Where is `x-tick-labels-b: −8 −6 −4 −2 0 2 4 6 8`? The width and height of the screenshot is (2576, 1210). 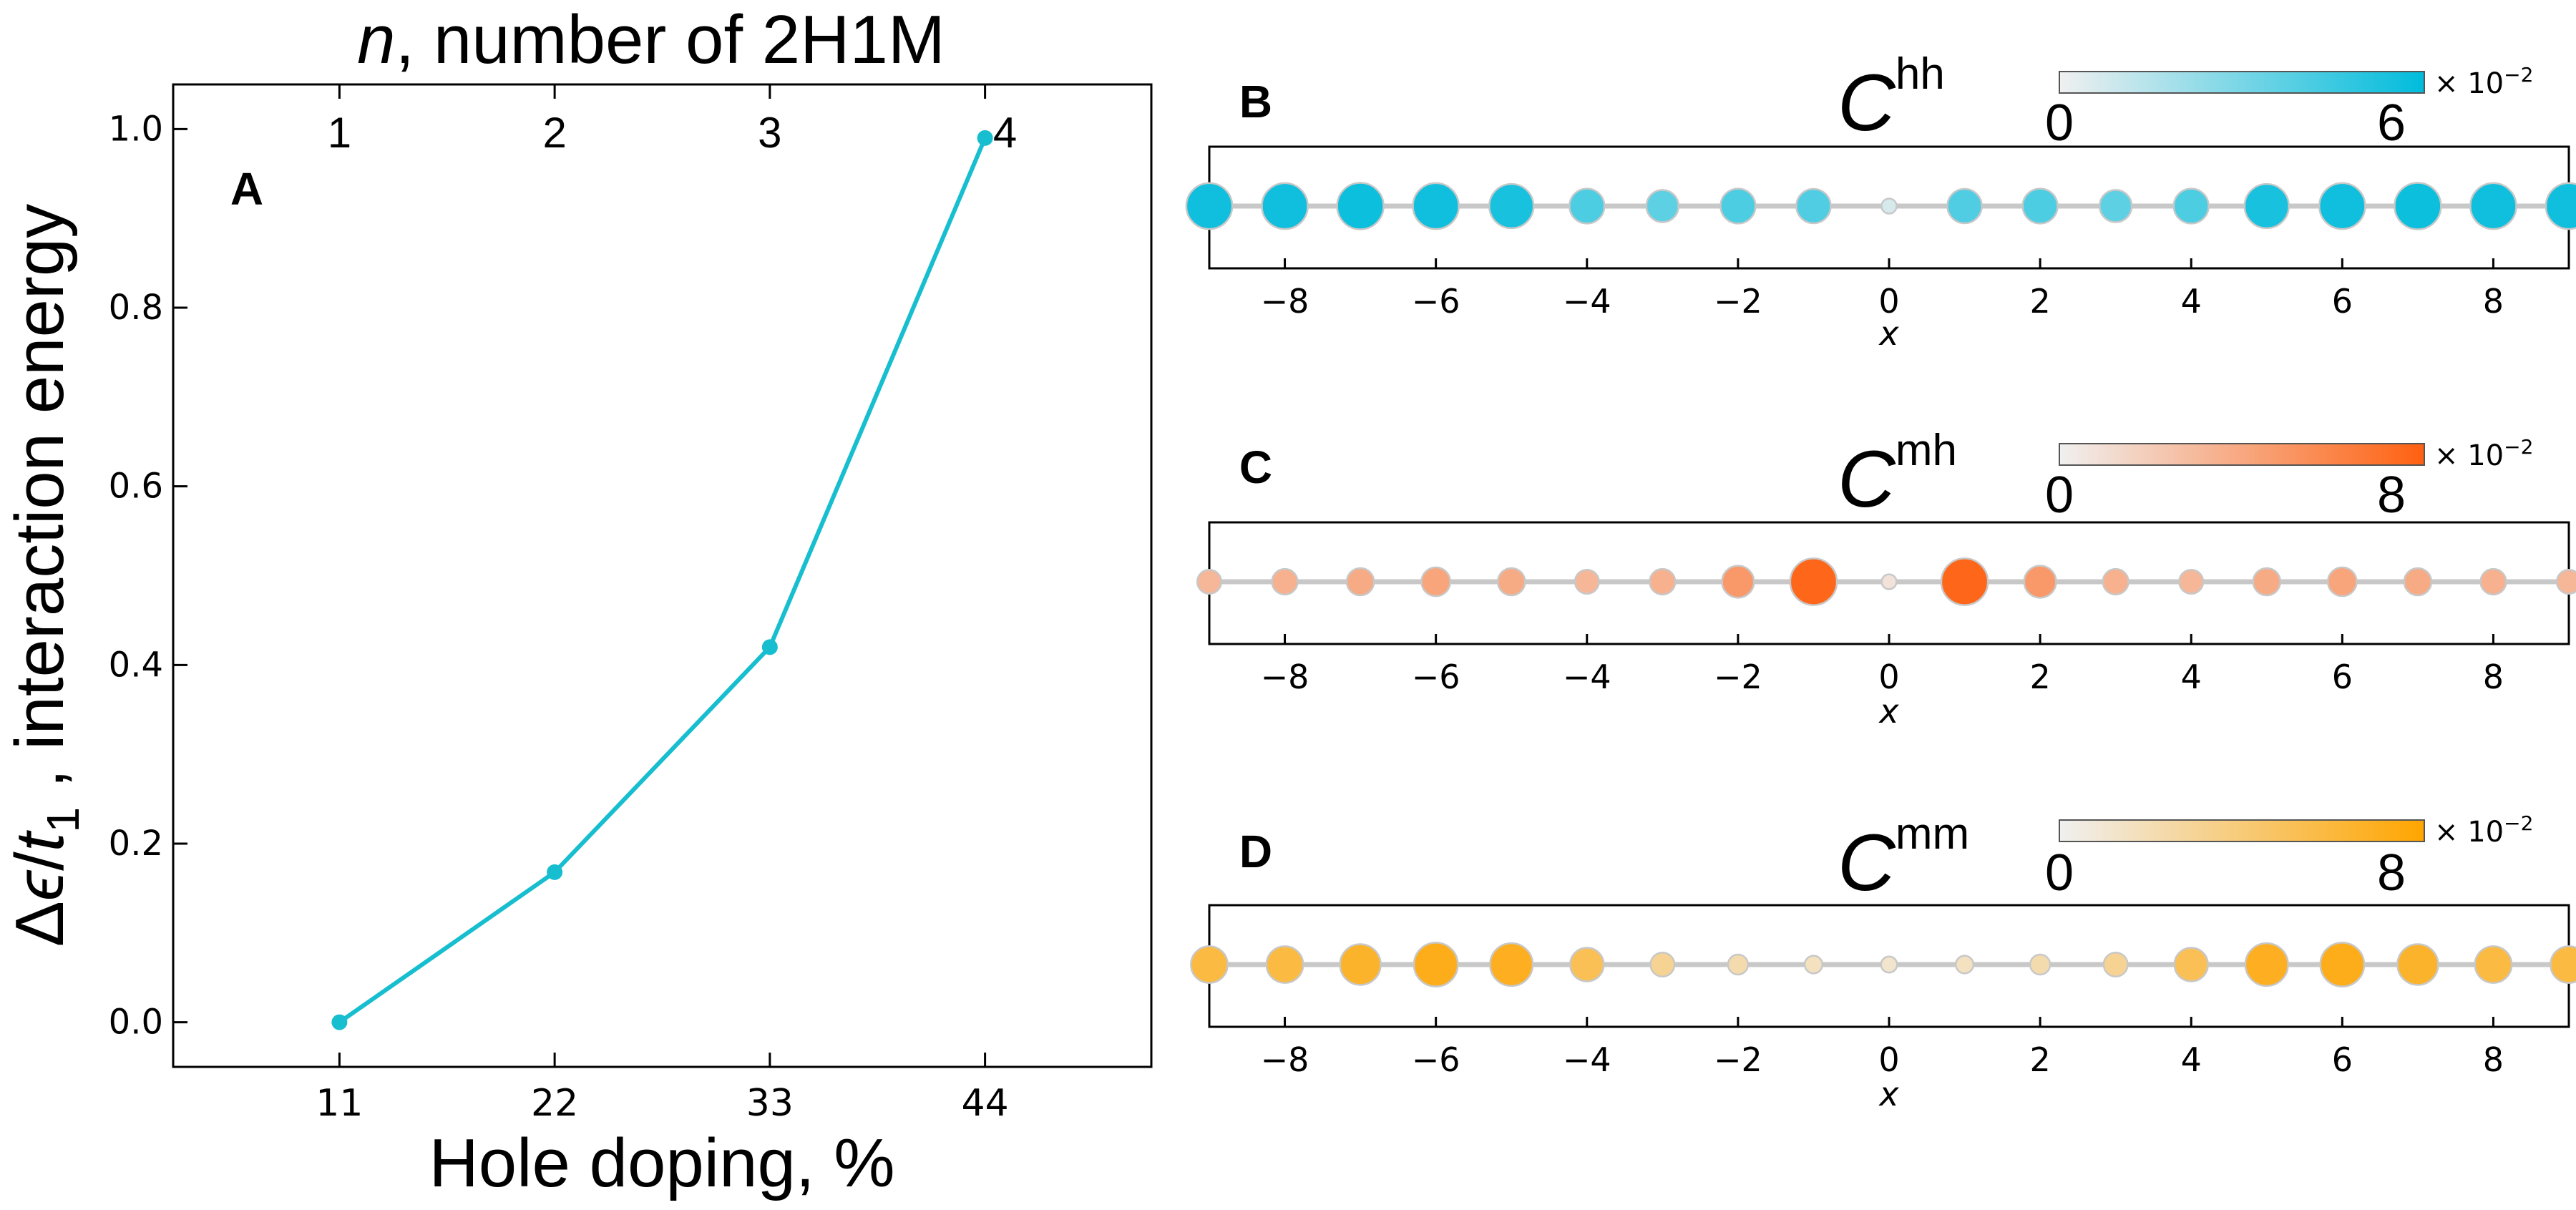 x-tick-labels-b: −8 −6 −4 −2 0 2 4 6 8 is located at coordinates (1882, 301).